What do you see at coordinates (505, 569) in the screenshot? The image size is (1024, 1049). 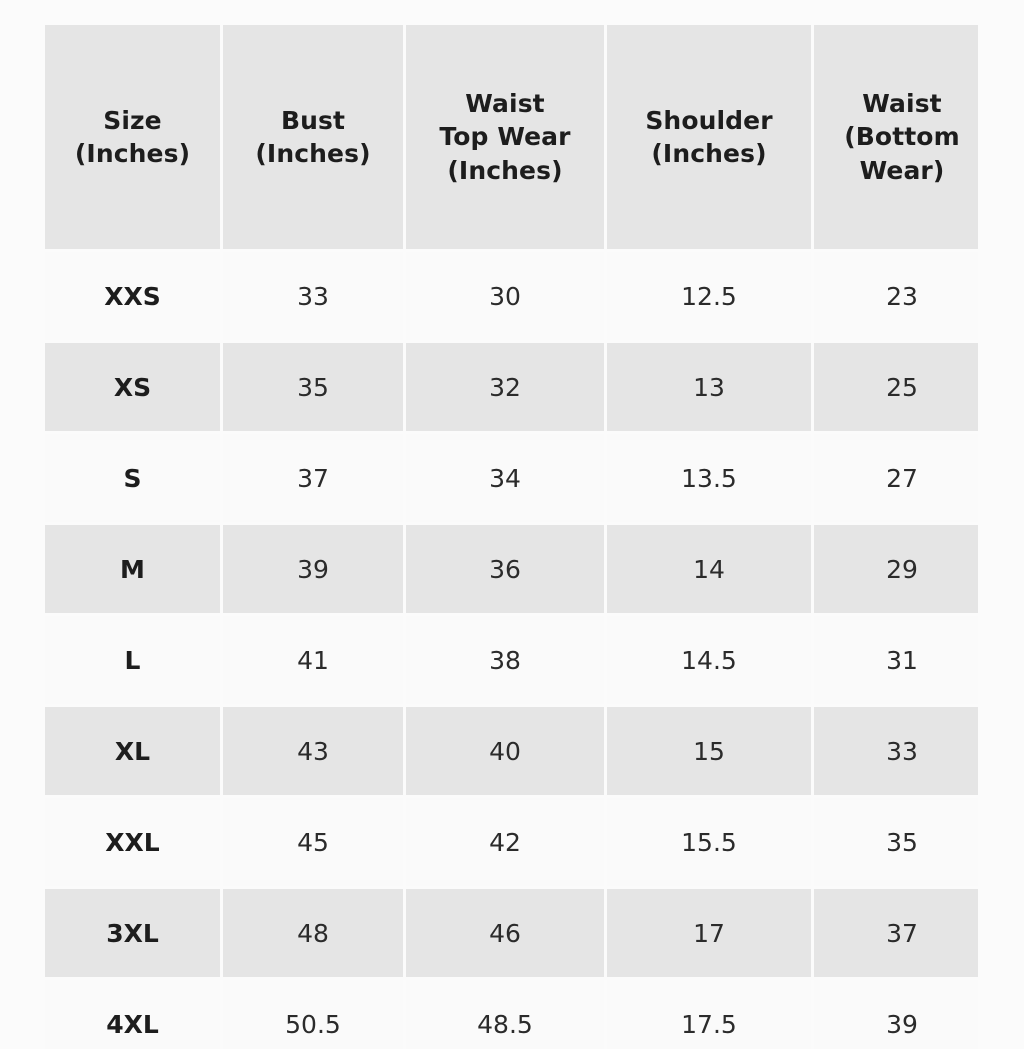 I see `cell-waist-top-wear: 36` at bounding box center [505, 569].